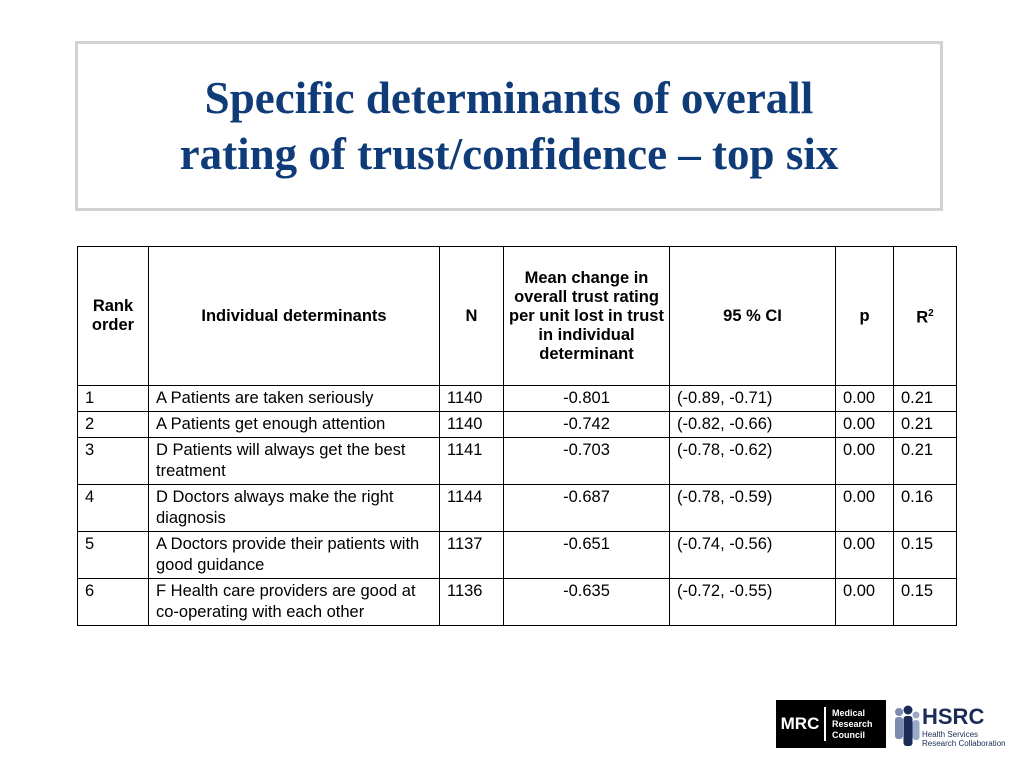 This screenshot has height=768, width=1024. What do you see at coordinates (586, 555) in the screenshot?
I see `cell-mean-change: -0.651` at bounding box center [586, 555].